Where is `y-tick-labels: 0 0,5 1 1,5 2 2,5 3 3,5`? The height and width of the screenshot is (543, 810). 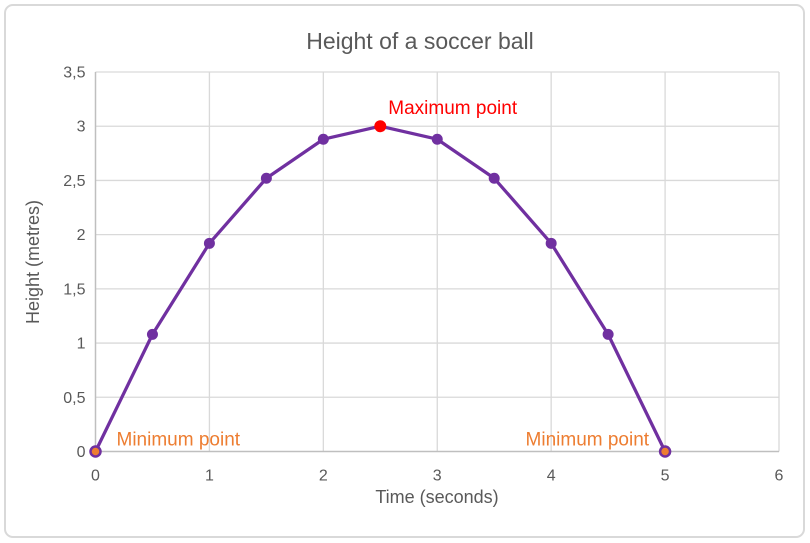
y-tick-labels: 0 0,5 1 1,5 2 2,5 3 3,5 is located at coordinates (74, 263).